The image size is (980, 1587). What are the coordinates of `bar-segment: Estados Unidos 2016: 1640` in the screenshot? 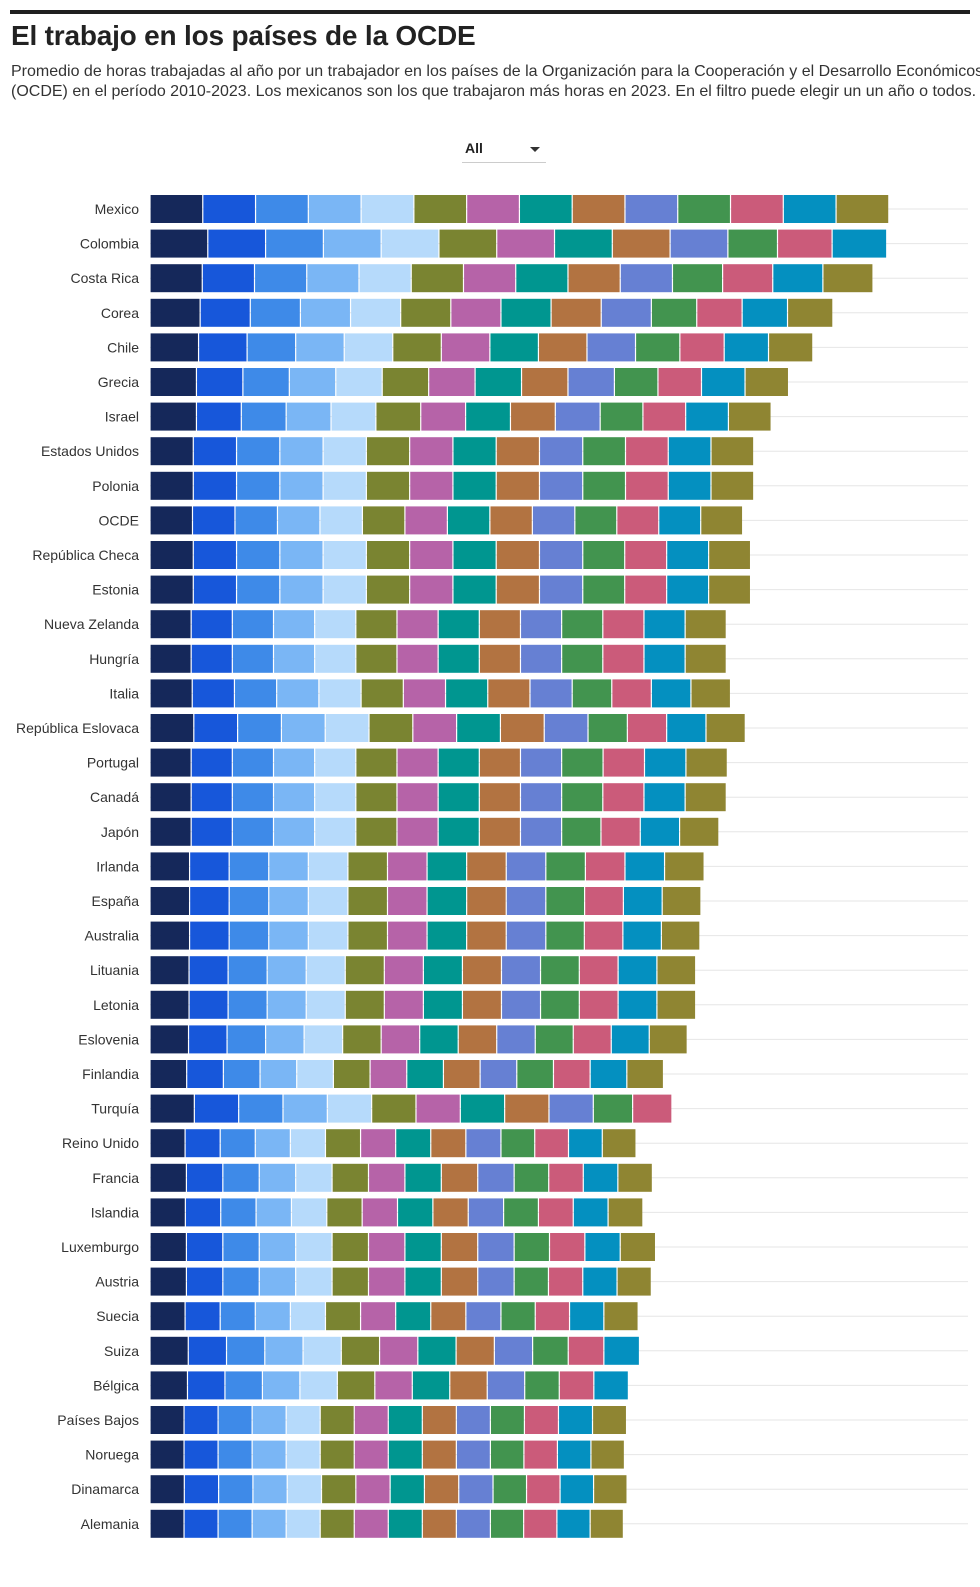 It's located at (431, 451).